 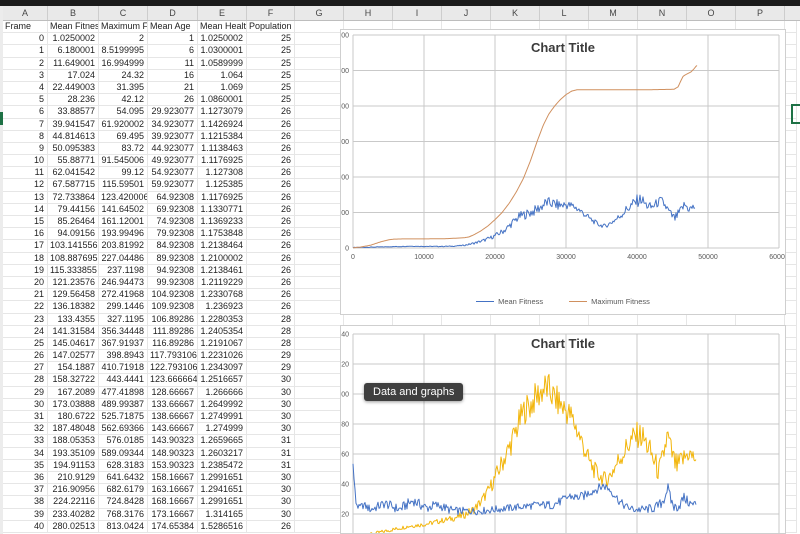 I want to click on cell: 20, so click(x=25, y=283).